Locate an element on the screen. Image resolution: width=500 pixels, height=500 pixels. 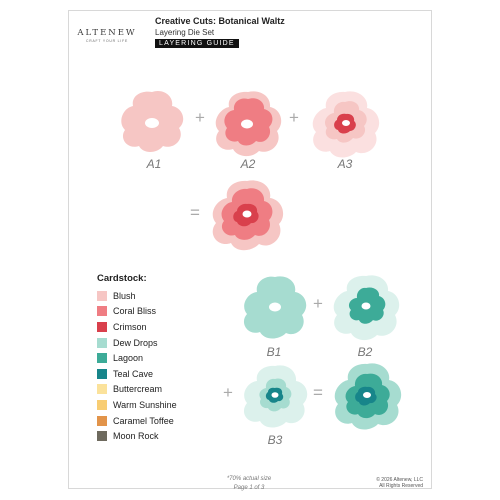
copyright-line2: All Rights Reserved is located at coordinates (401, 486).